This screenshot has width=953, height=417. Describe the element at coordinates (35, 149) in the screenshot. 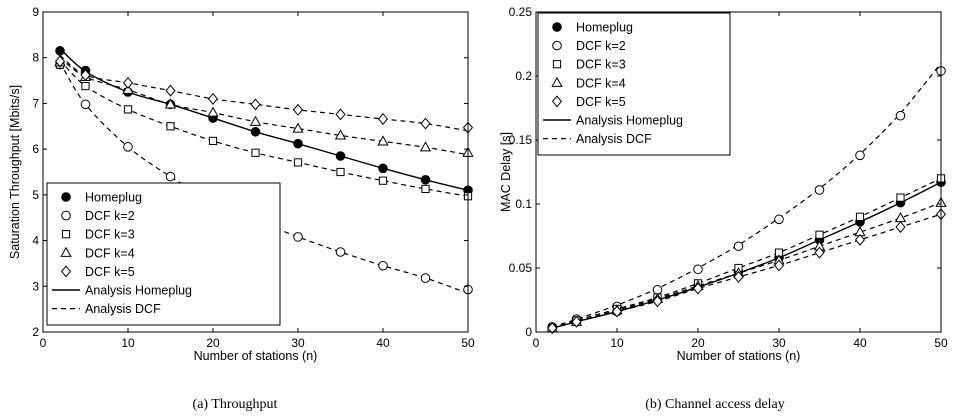

I see `y-tick-label: 6` at that location.